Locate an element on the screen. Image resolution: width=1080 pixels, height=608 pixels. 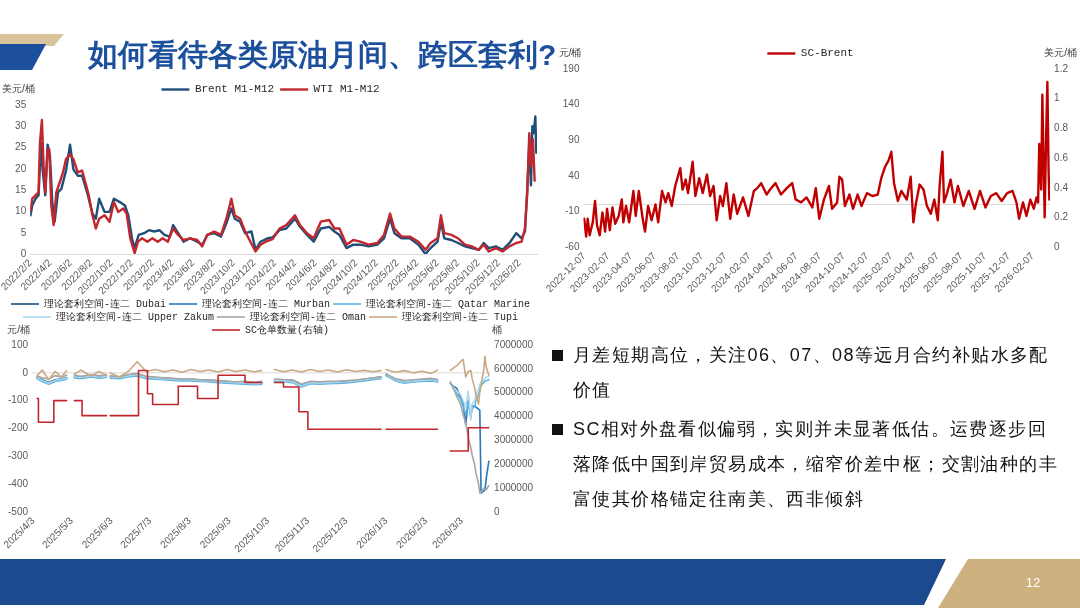
y2-tick-label: 0.6 is located at coordinates (1061, 157).